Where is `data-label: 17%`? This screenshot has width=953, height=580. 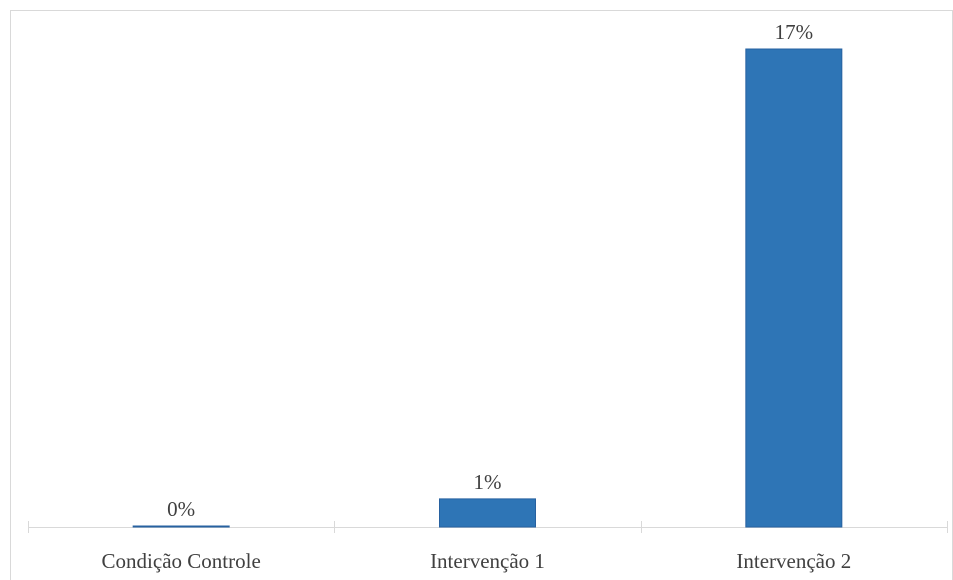
data-label: 17% is located at coordinates (794, 32).